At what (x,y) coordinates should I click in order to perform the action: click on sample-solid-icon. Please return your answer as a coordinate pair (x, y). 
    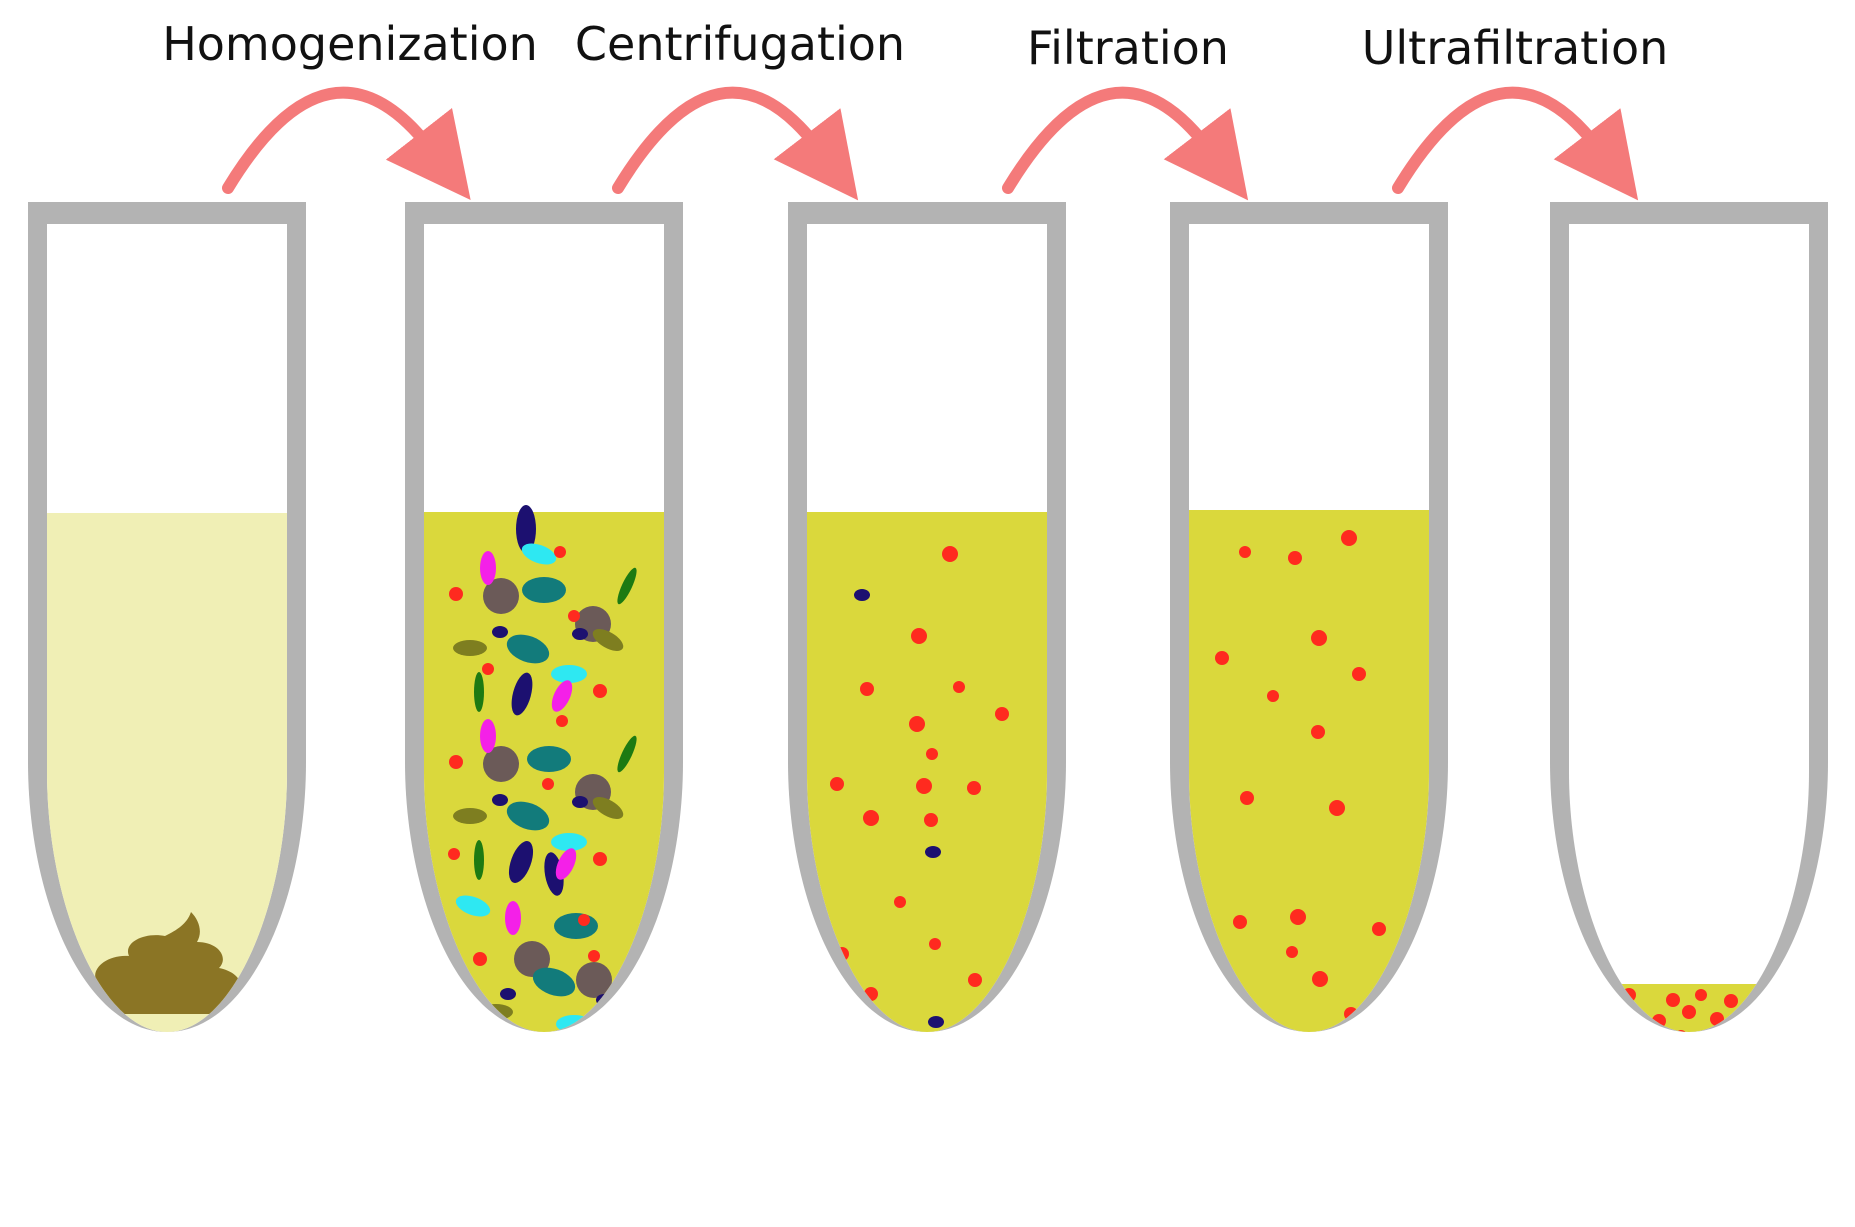
    Looking at the image, I should click on (163, 963).